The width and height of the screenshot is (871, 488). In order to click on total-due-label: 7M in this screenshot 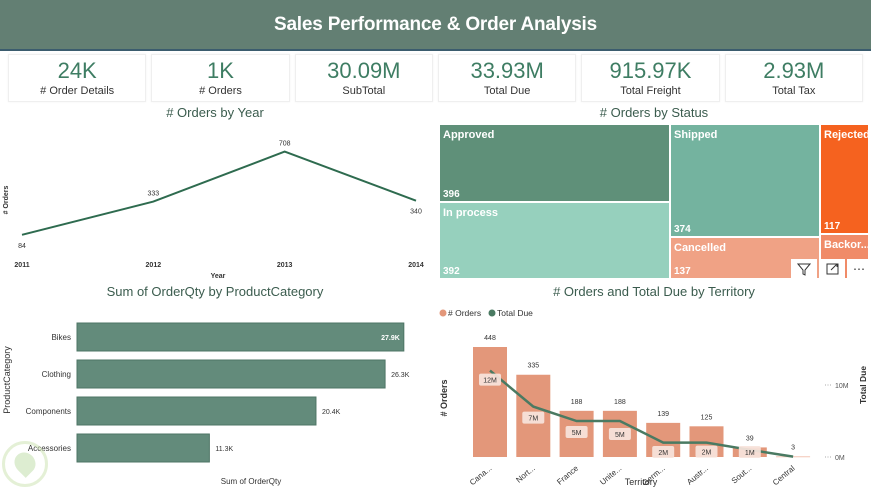, I will do `click(533, 419)`.